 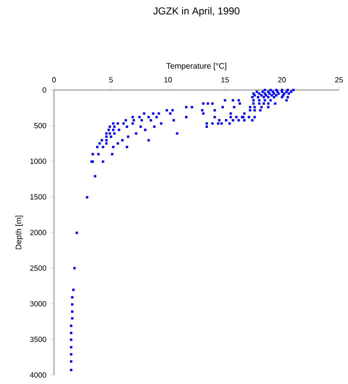 What do you see at coordinates (196, 11) in the screenshot?
I see `chart-title: JGZK in April, 1990` at bounding box center [196, 11].